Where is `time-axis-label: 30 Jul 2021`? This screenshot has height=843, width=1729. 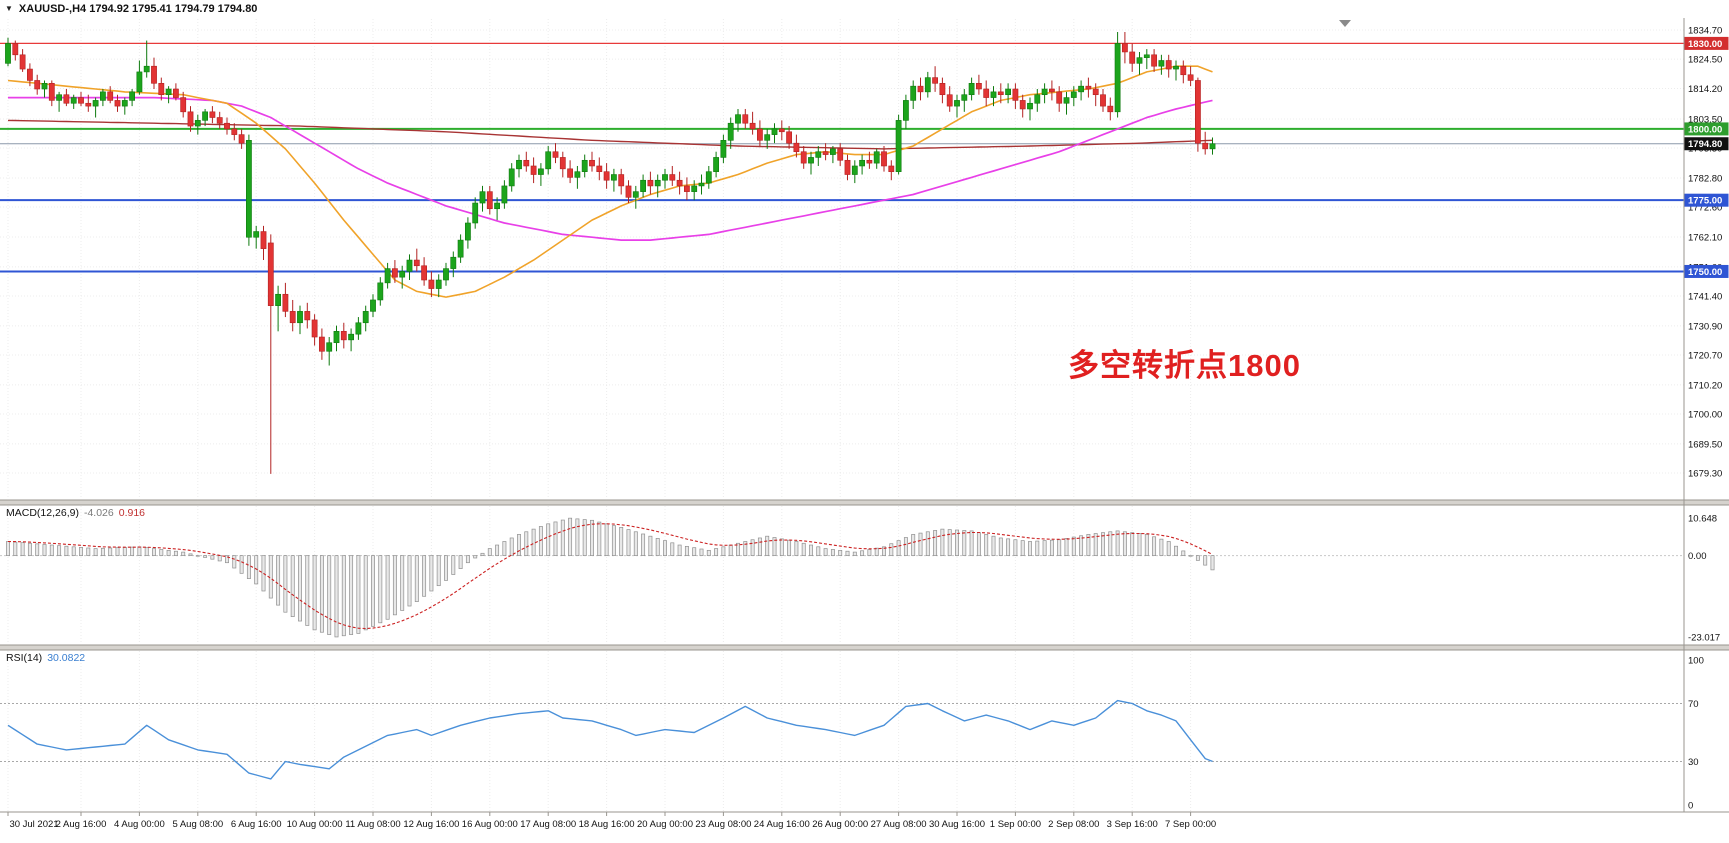 time-axis-label: 30 Jul 2021 is located at coordinates (33, 824).